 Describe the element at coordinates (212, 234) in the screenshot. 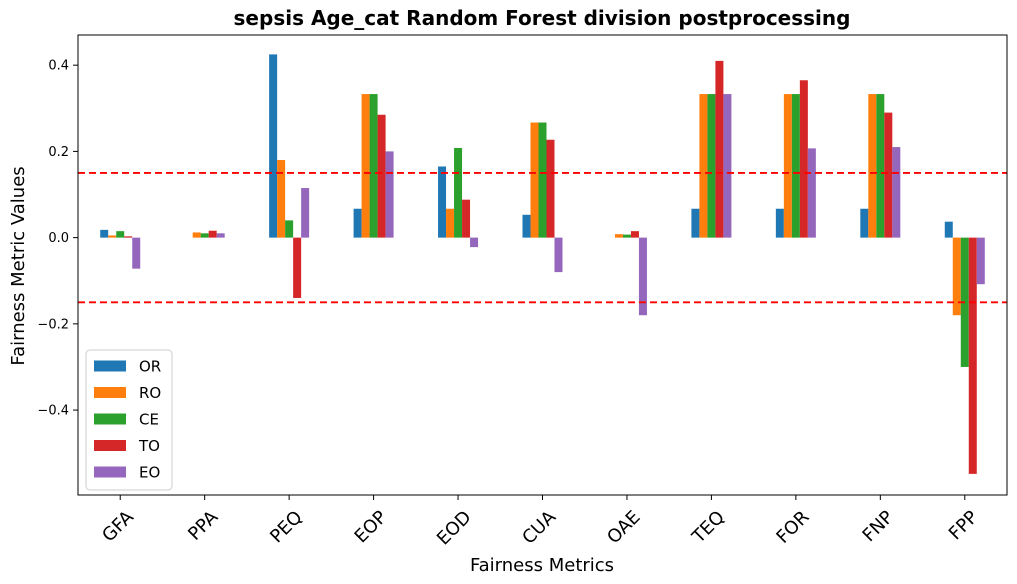

I see `bar-to-ppa` at that location.